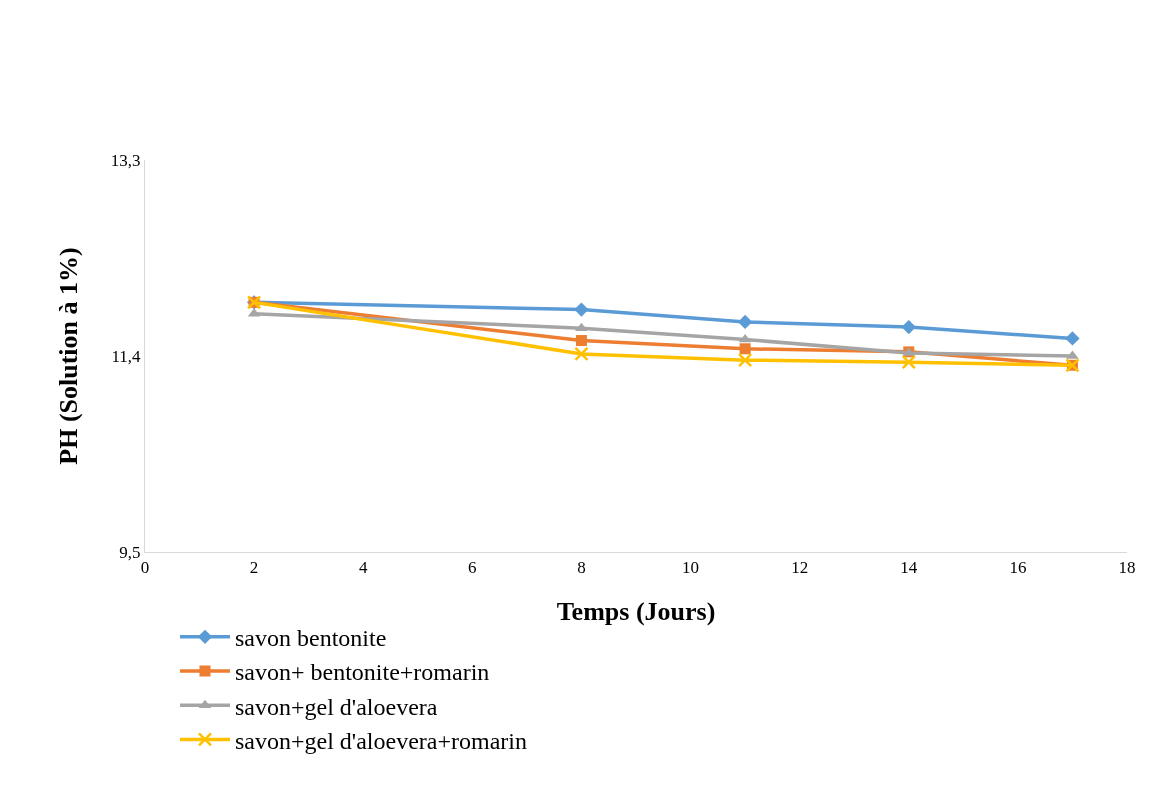  What do you see at coordinates (636, 612) in the screenshot?
I see `x-axis-title: Temps (Jours)` at bounding box center [636, 612].